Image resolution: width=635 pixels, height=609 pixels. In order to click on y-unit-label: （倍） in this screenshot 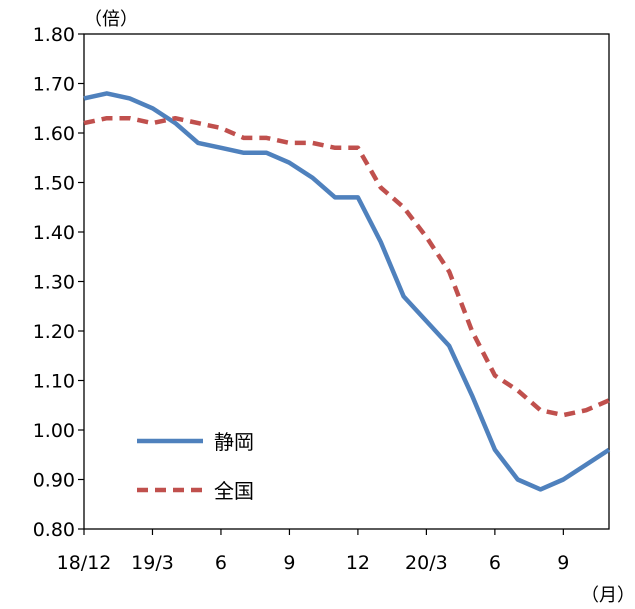, I will do `click(111, 19)`.